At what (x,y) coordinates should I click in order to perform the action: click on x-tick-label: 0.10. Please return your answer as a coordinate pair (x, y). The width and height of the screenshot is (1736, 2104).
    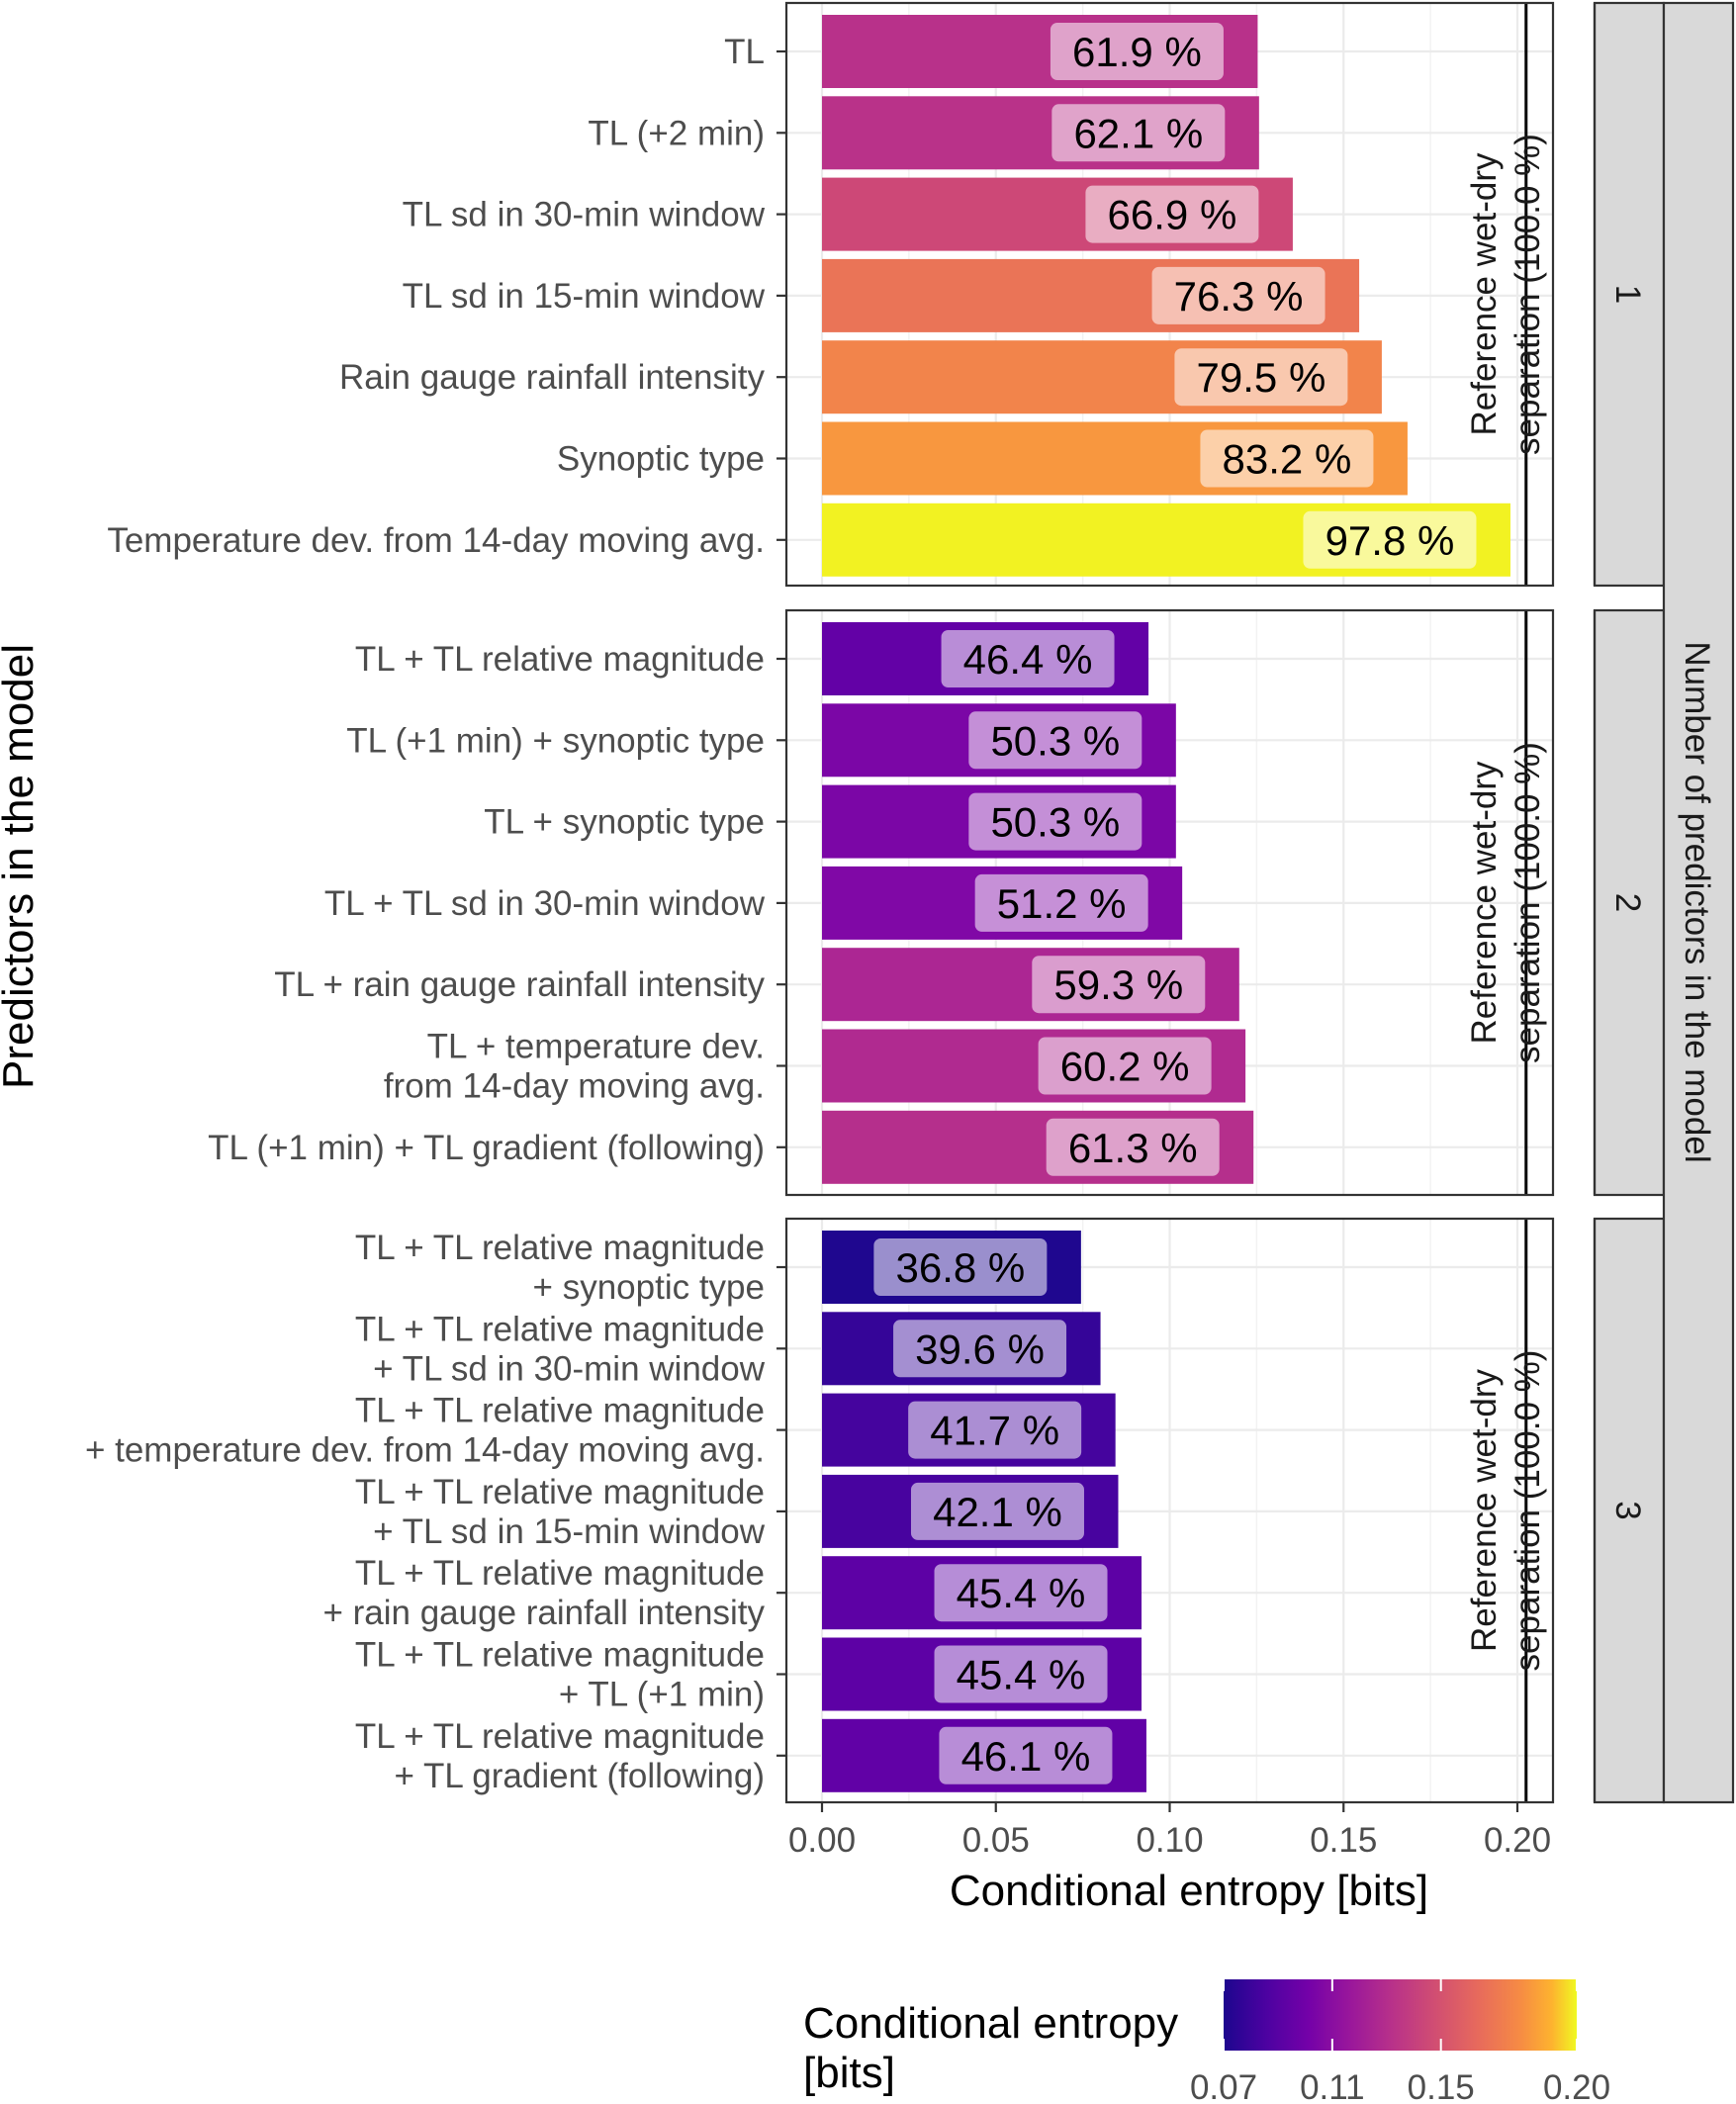
    Looking at the image, I should click on (1169, 1840).